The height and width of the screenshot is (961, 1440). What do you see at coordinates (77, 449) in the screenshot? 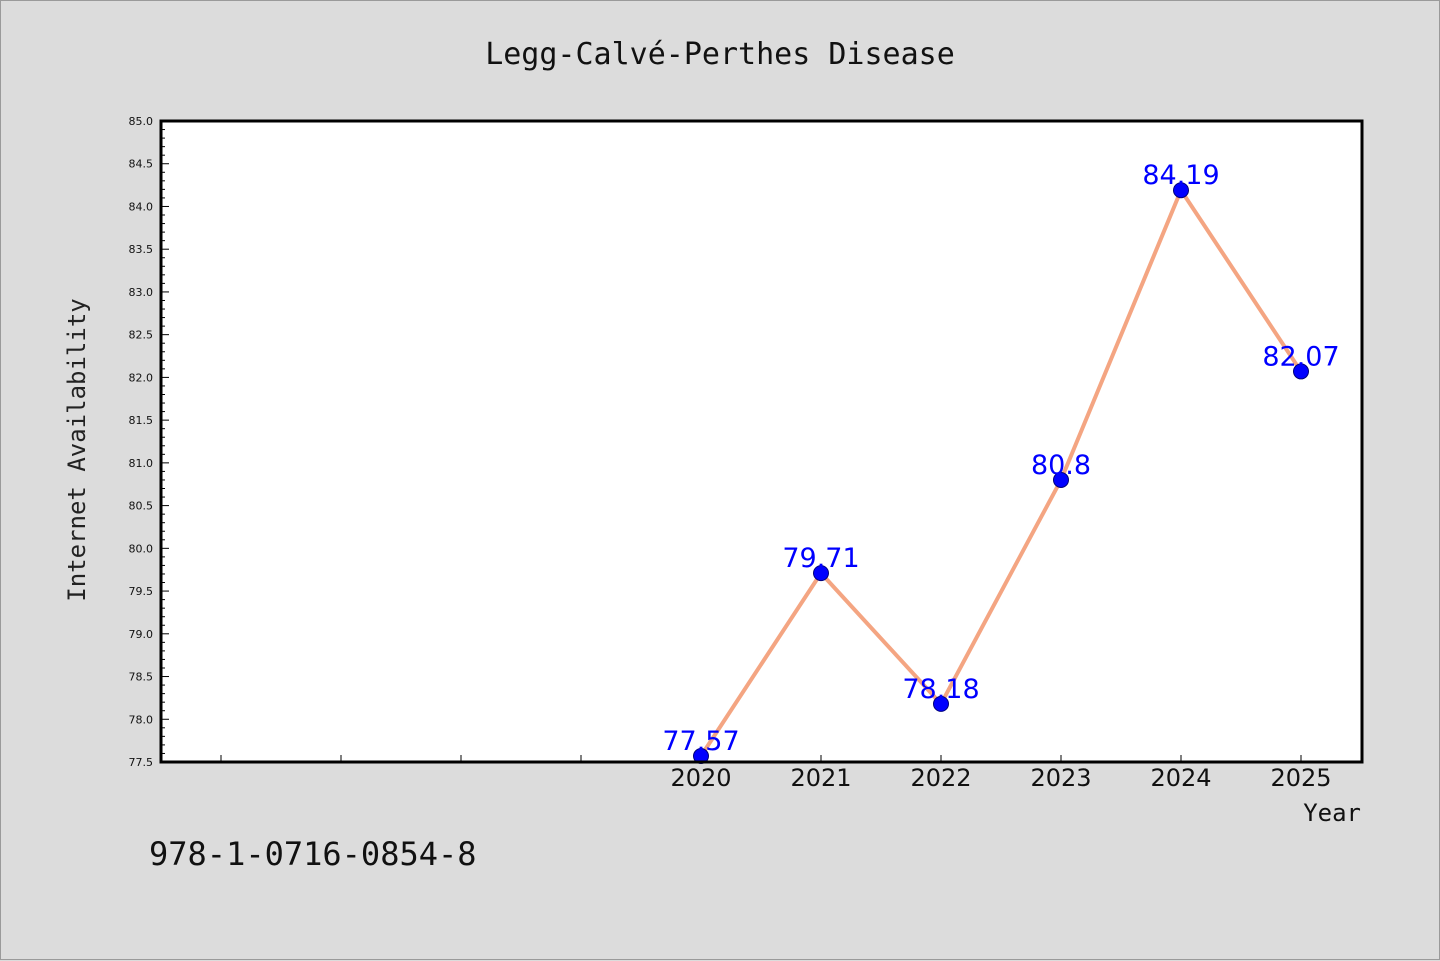
I see `y-axis-label: Internet Availability` at bounding box center [77, 449].